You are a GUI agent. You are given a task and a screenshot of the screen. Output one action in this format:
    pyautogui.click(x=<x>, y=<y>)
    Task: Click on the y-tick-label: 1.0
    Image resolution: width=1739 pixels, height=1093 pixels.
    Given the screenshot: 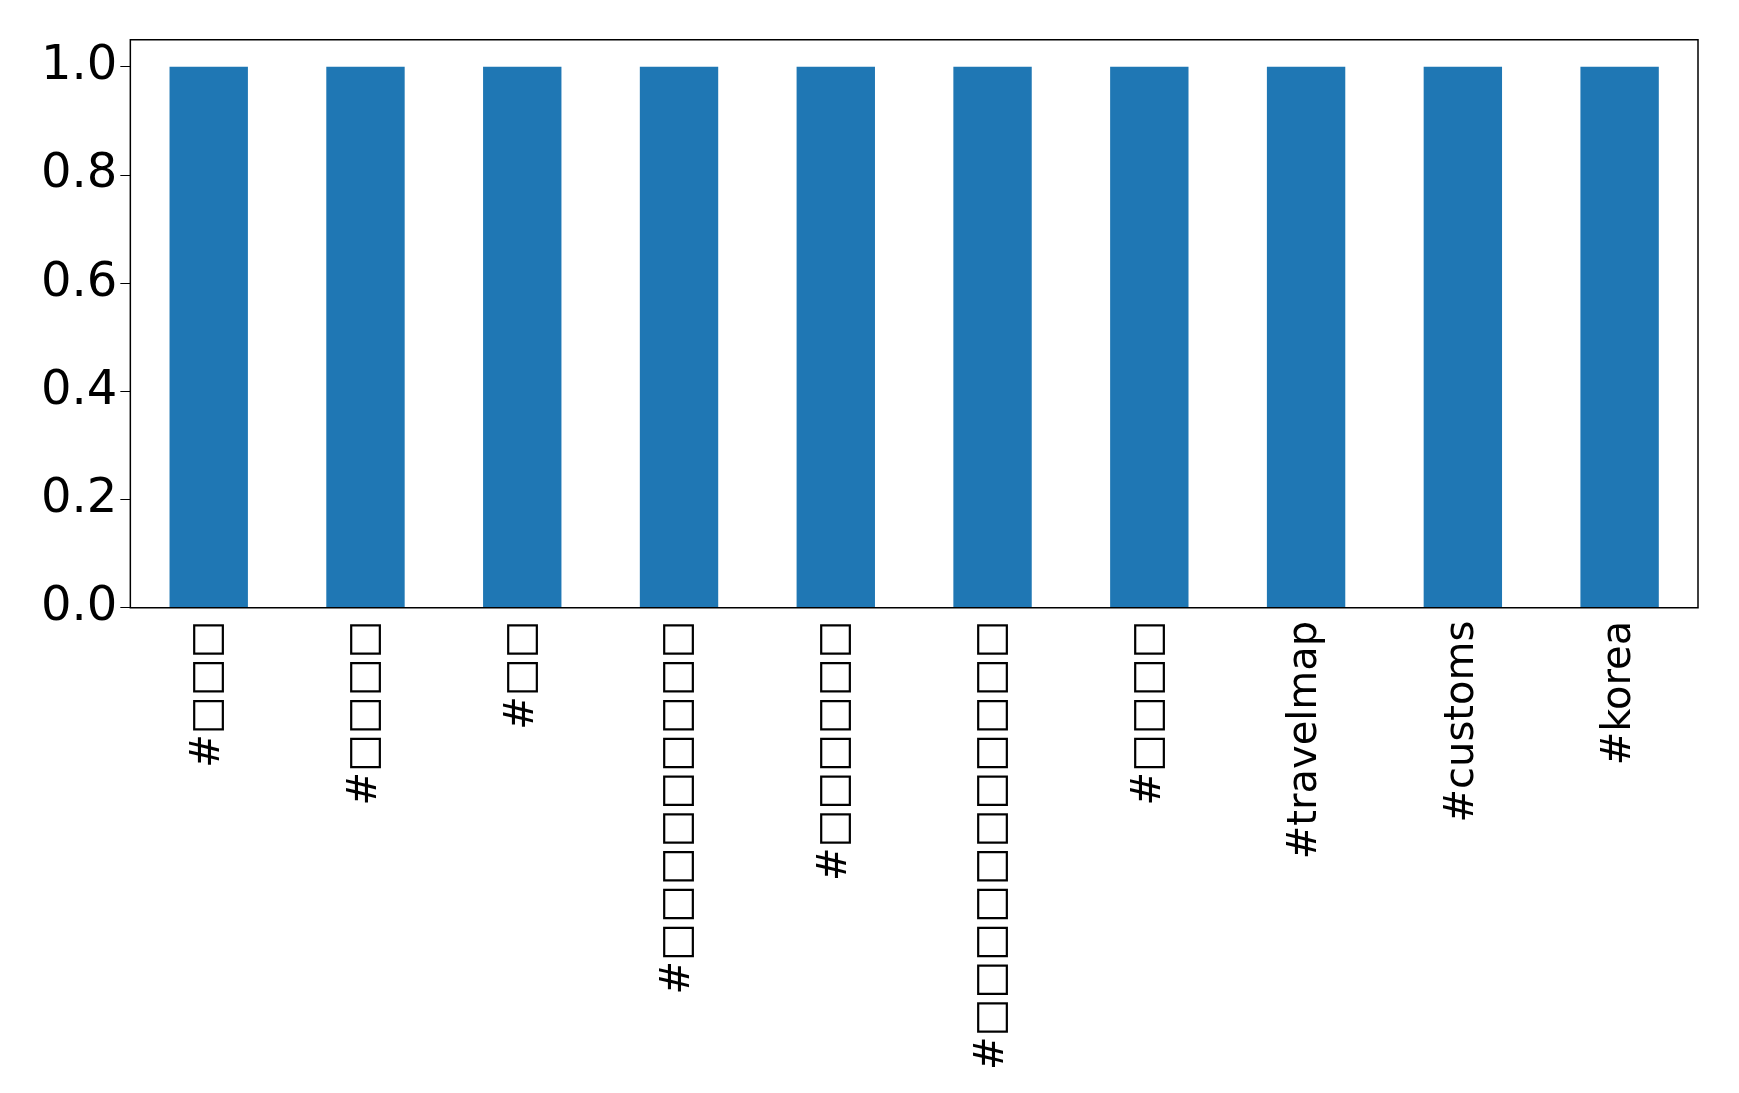 What is the action you would take?
    pyautogui.click(x=79, y=62)
    